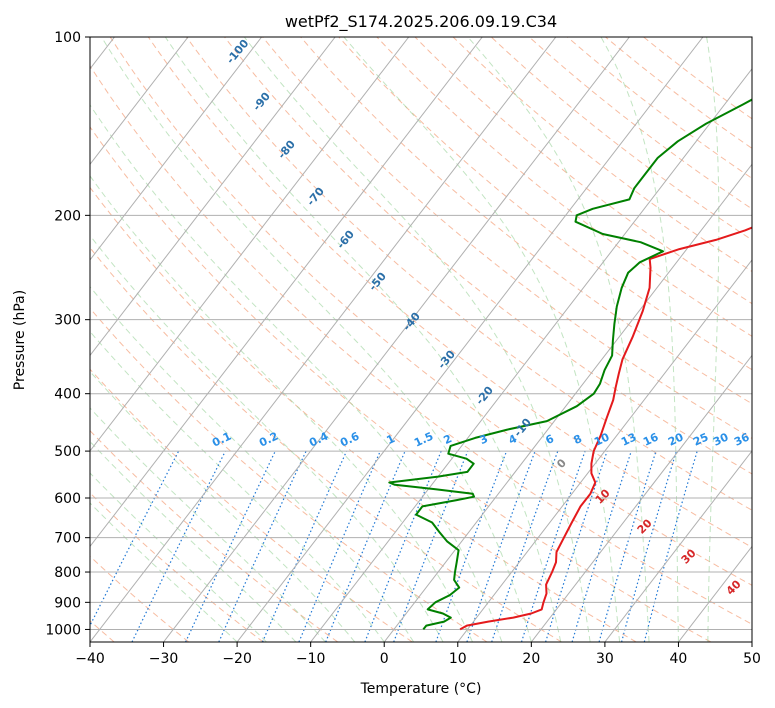 This screenshot has height=708, width=775. Describe the element at coordinates (67, 38) in the screenshot. I see `y-tick-label: 100` at that location.